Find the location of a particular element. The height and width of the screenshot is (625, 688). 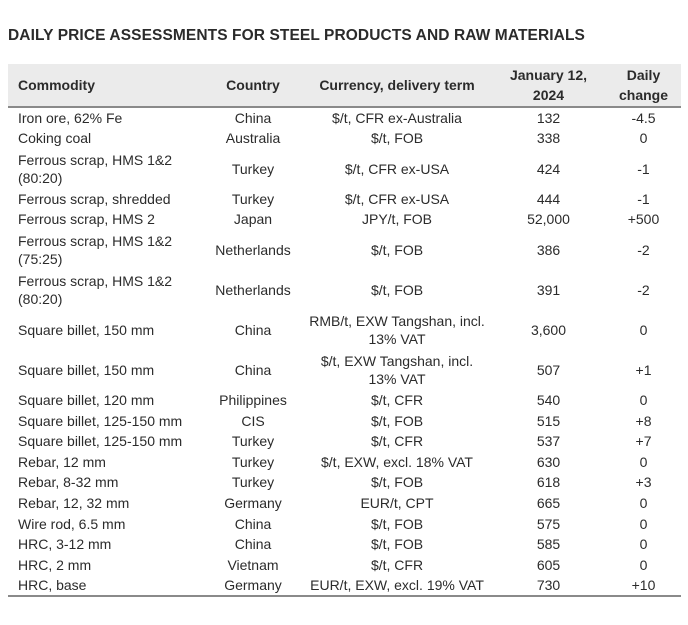

table-row: Rebar, 8-32 mm Turkey $/t, FOB 618 +3 is located at coordinates (344, 482).